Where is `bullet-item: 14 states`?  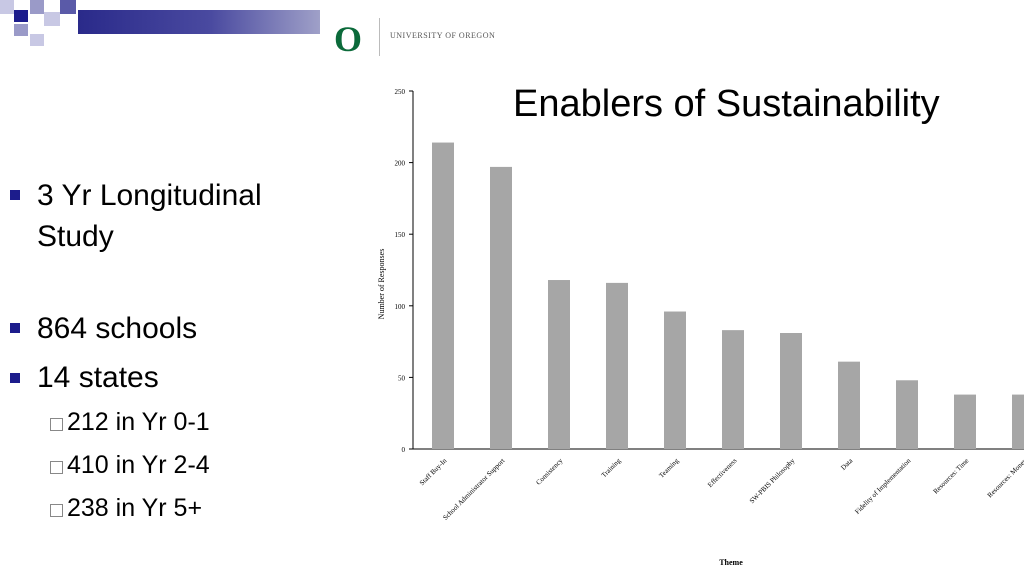
bullet-item: 14 states is located at coordinates (98, 377).